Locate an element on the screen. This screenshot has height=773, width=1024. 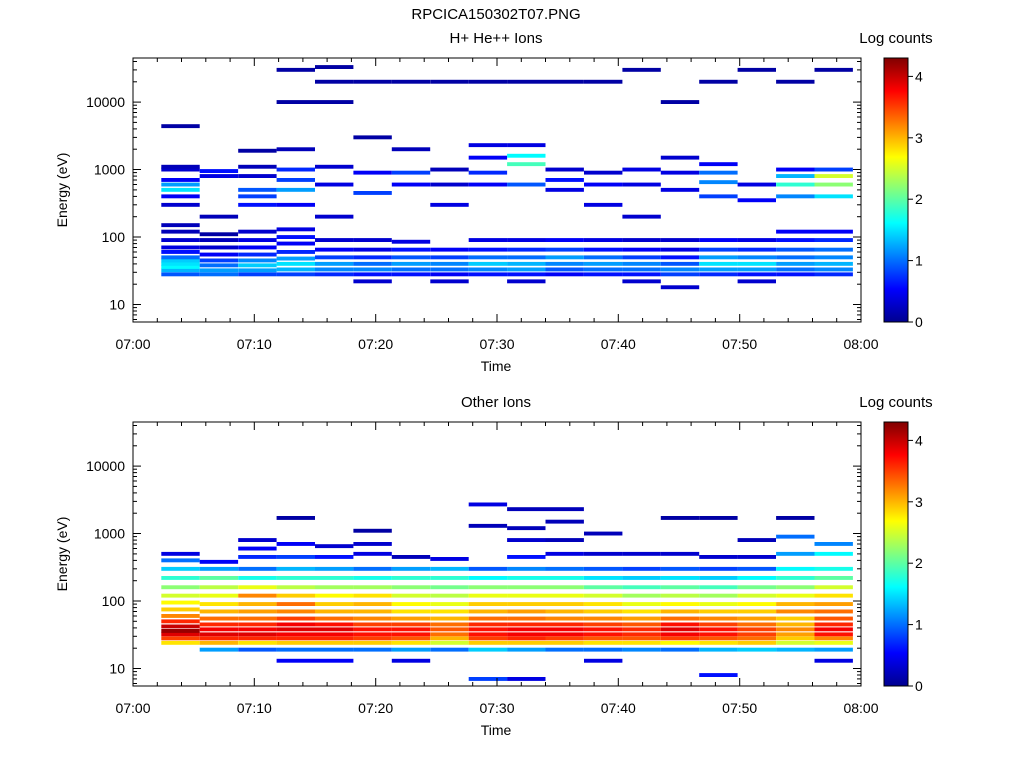
x-tick-label: 07:00 is located at coordinates (132, 344).